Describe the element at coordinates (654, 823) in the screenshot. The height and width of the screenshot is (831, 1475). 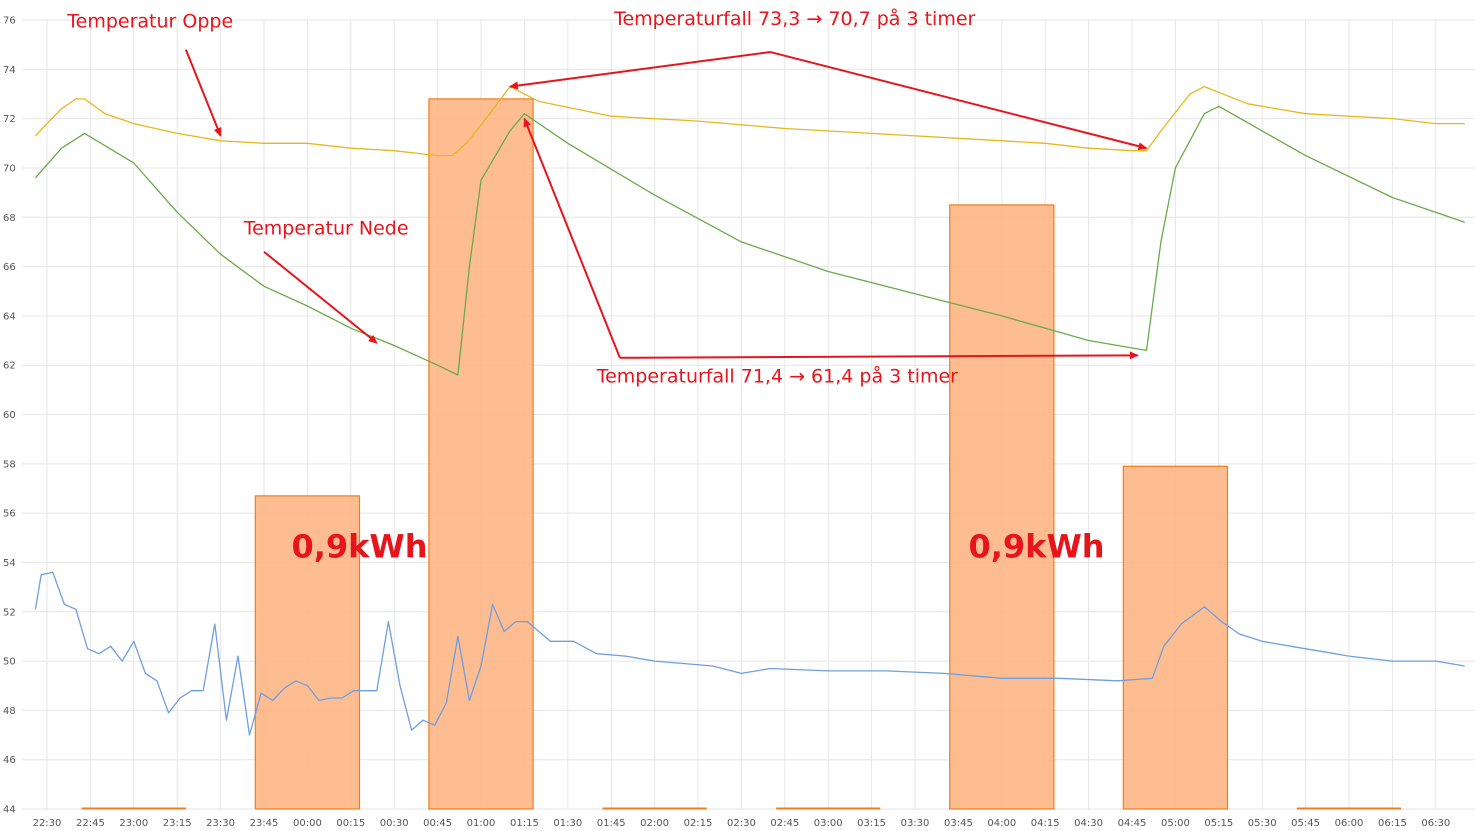
I see `x-tick-label: 02:00` at that location.